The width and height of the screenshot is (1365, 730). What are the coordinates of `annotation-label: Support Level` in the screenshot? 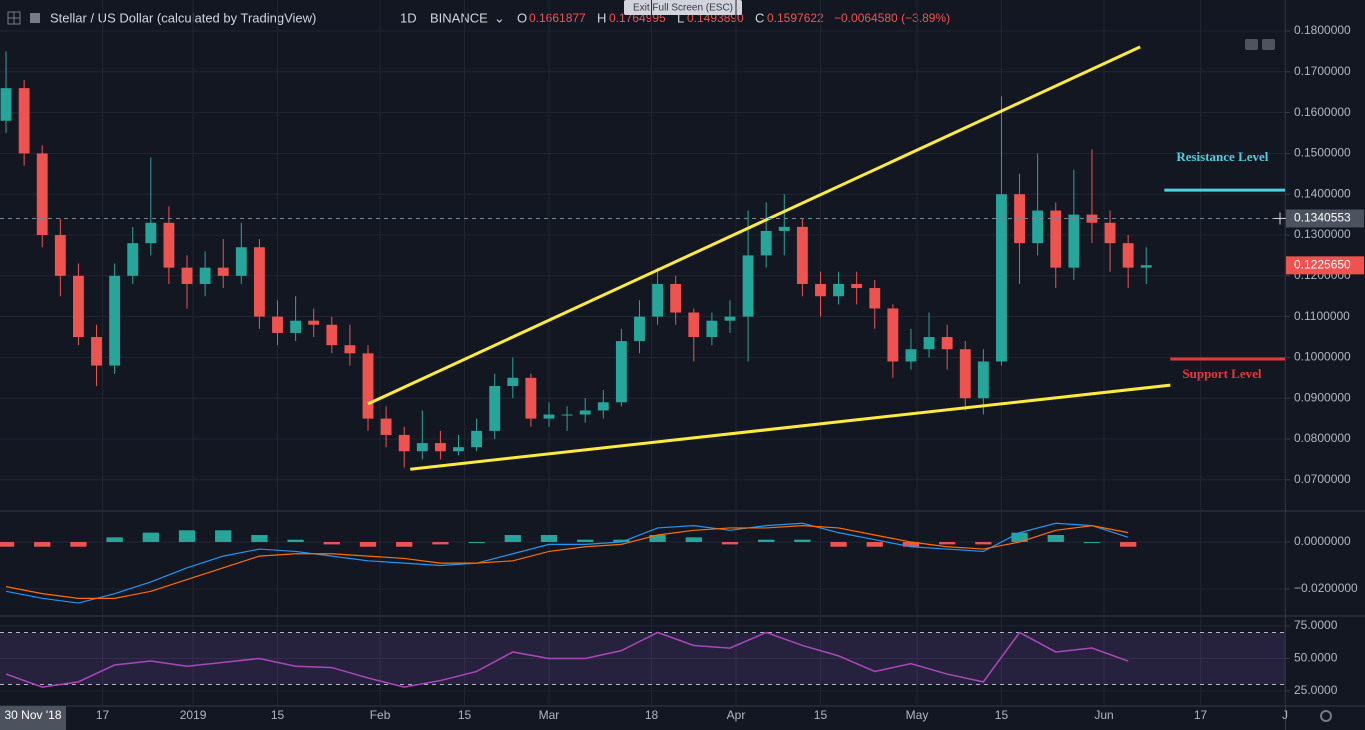 It's located at (1221, 373).